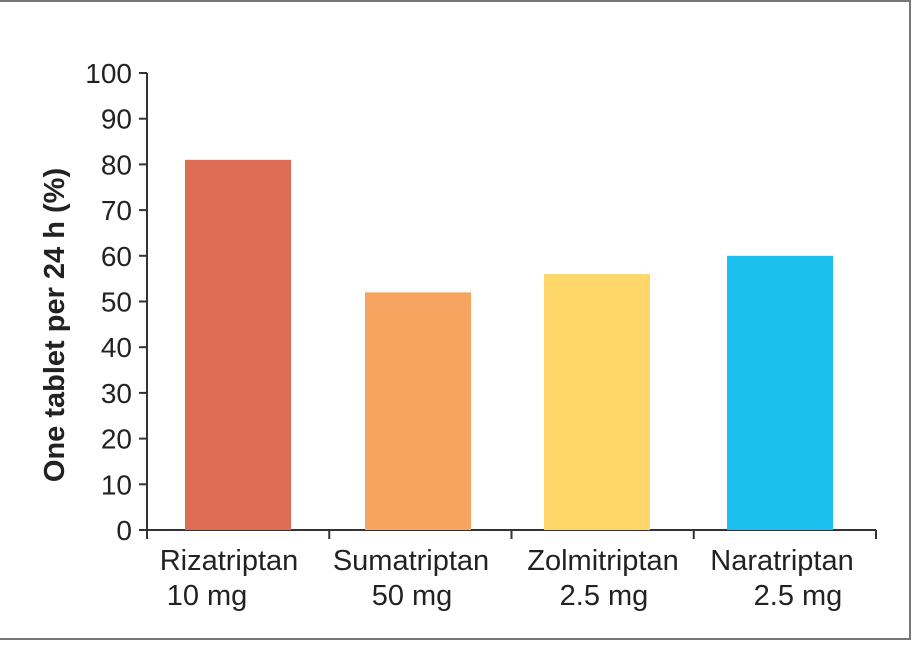  I want to click on y-tick-label: 50, so click(116, 302).